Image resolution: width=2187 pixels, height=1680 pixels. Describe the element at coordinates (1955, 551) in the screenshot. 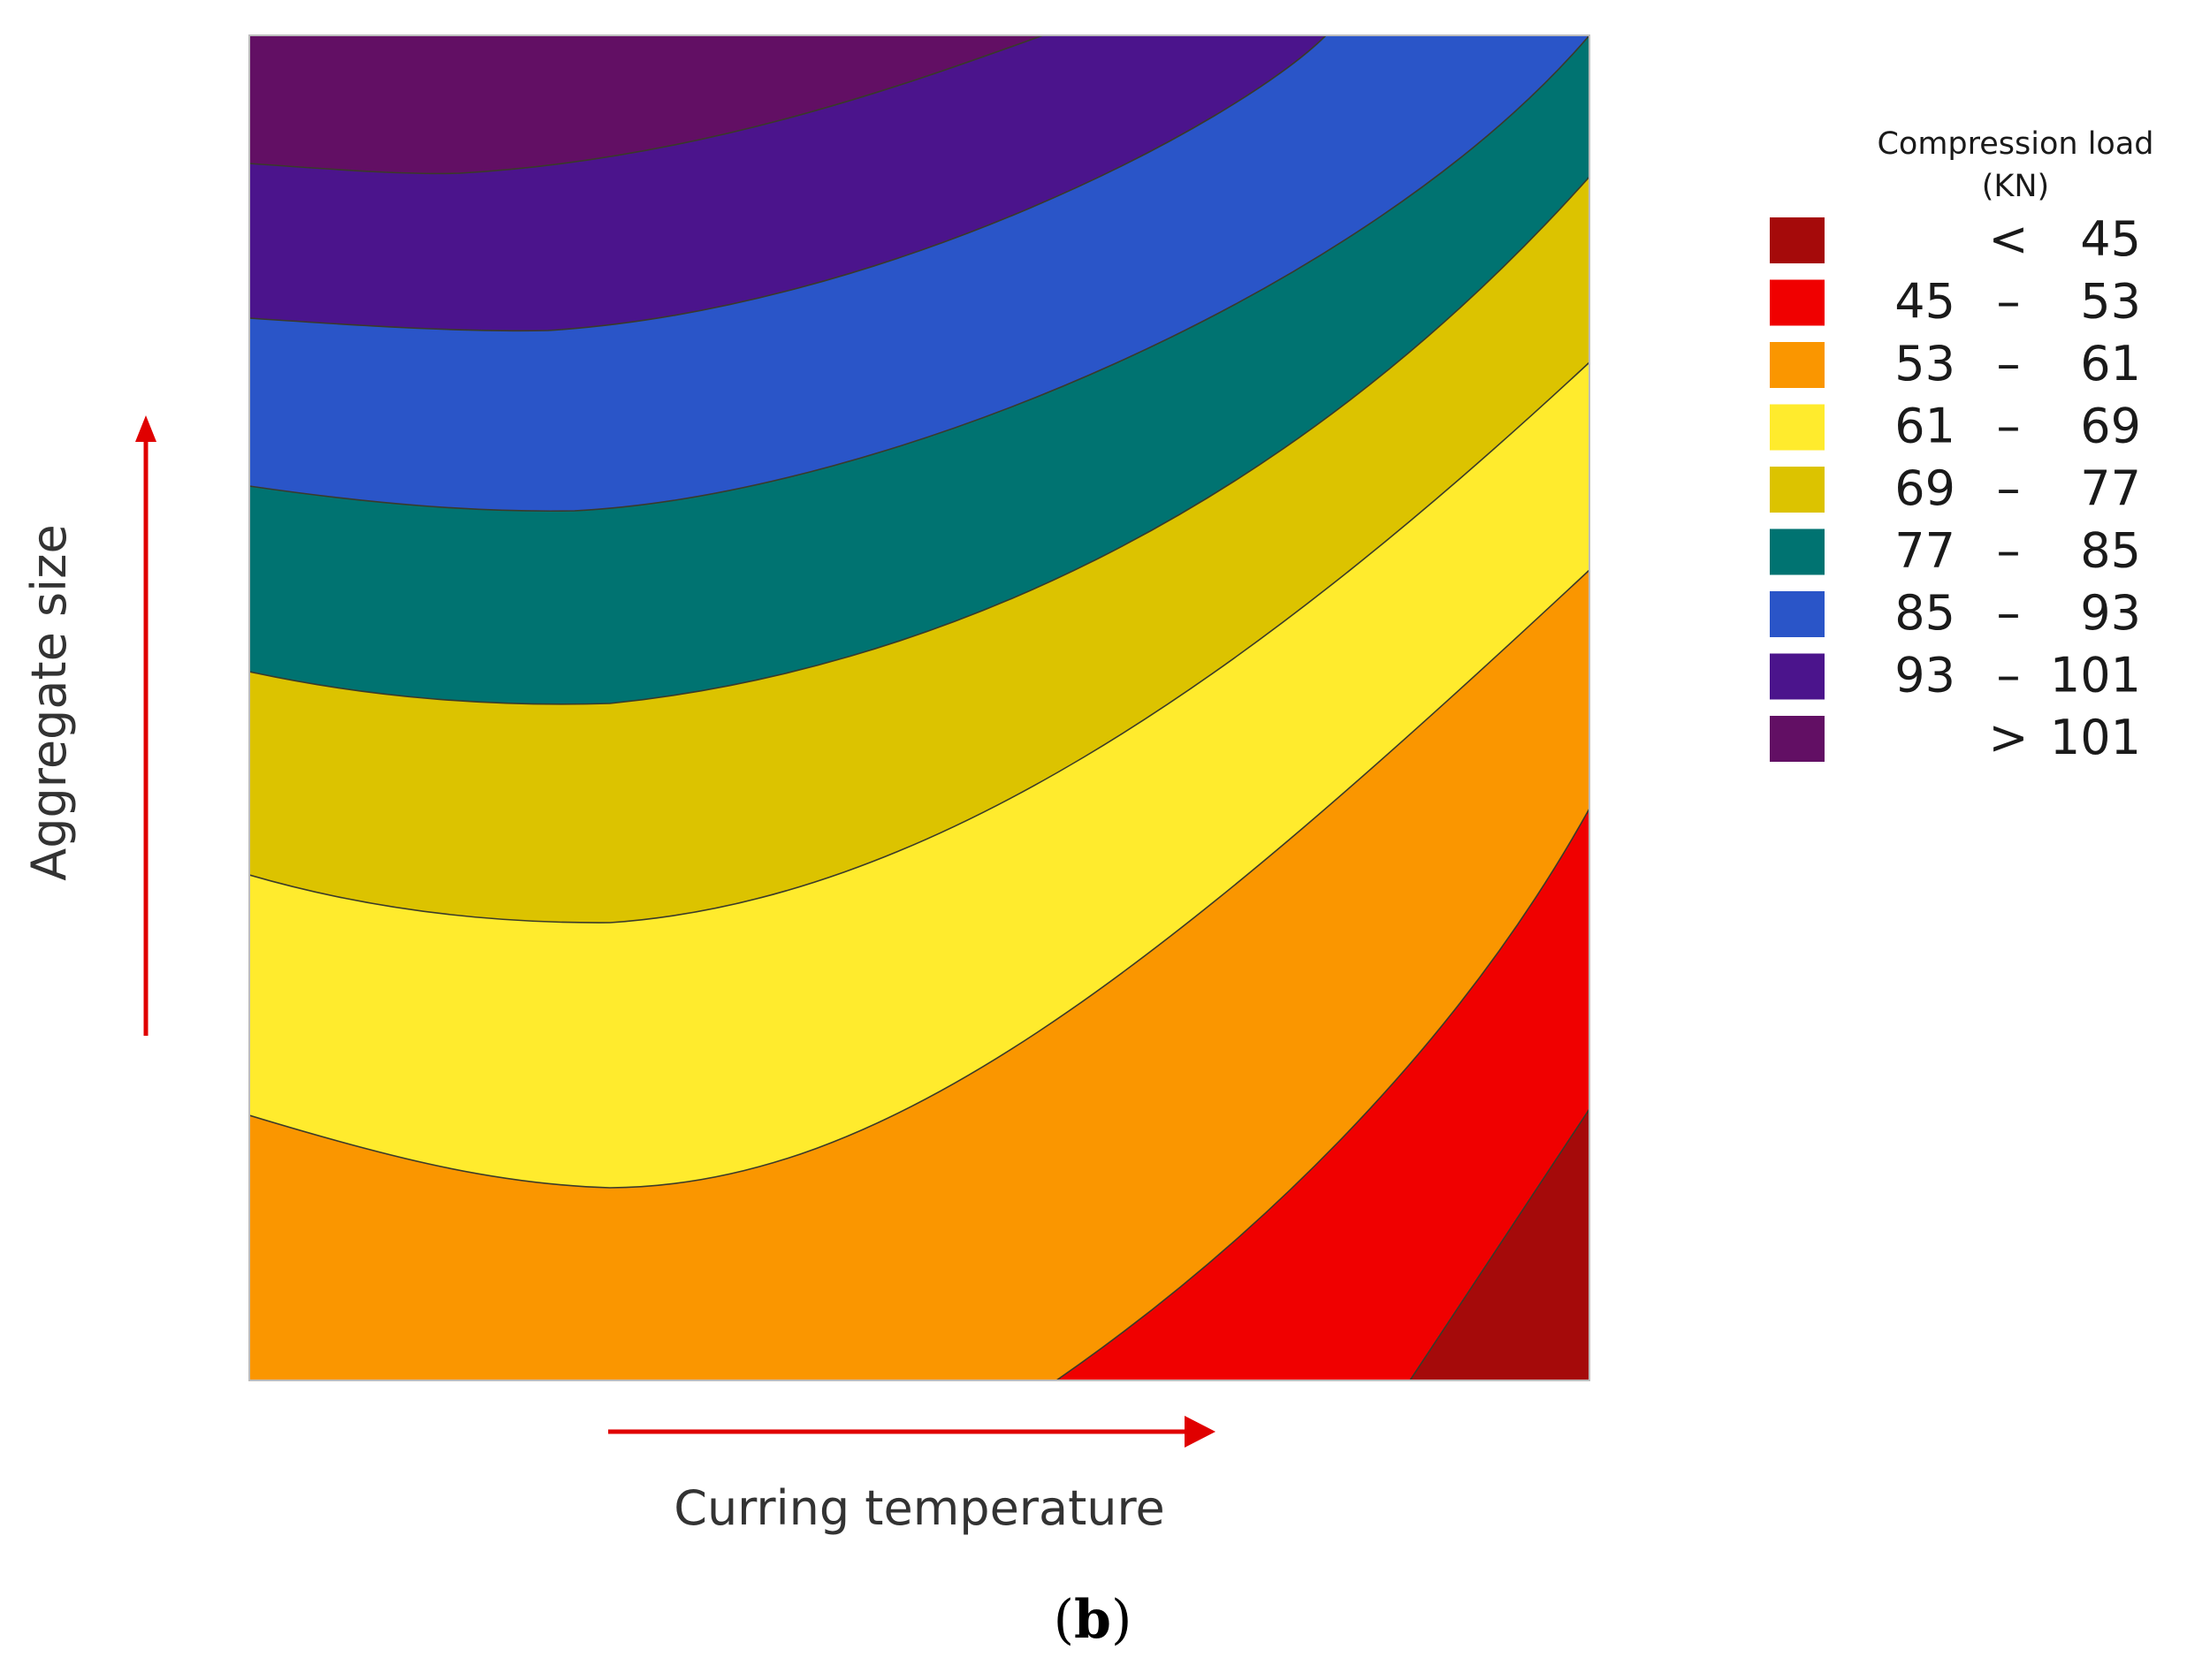

I see `legend-entry: 77– 85` at that location.